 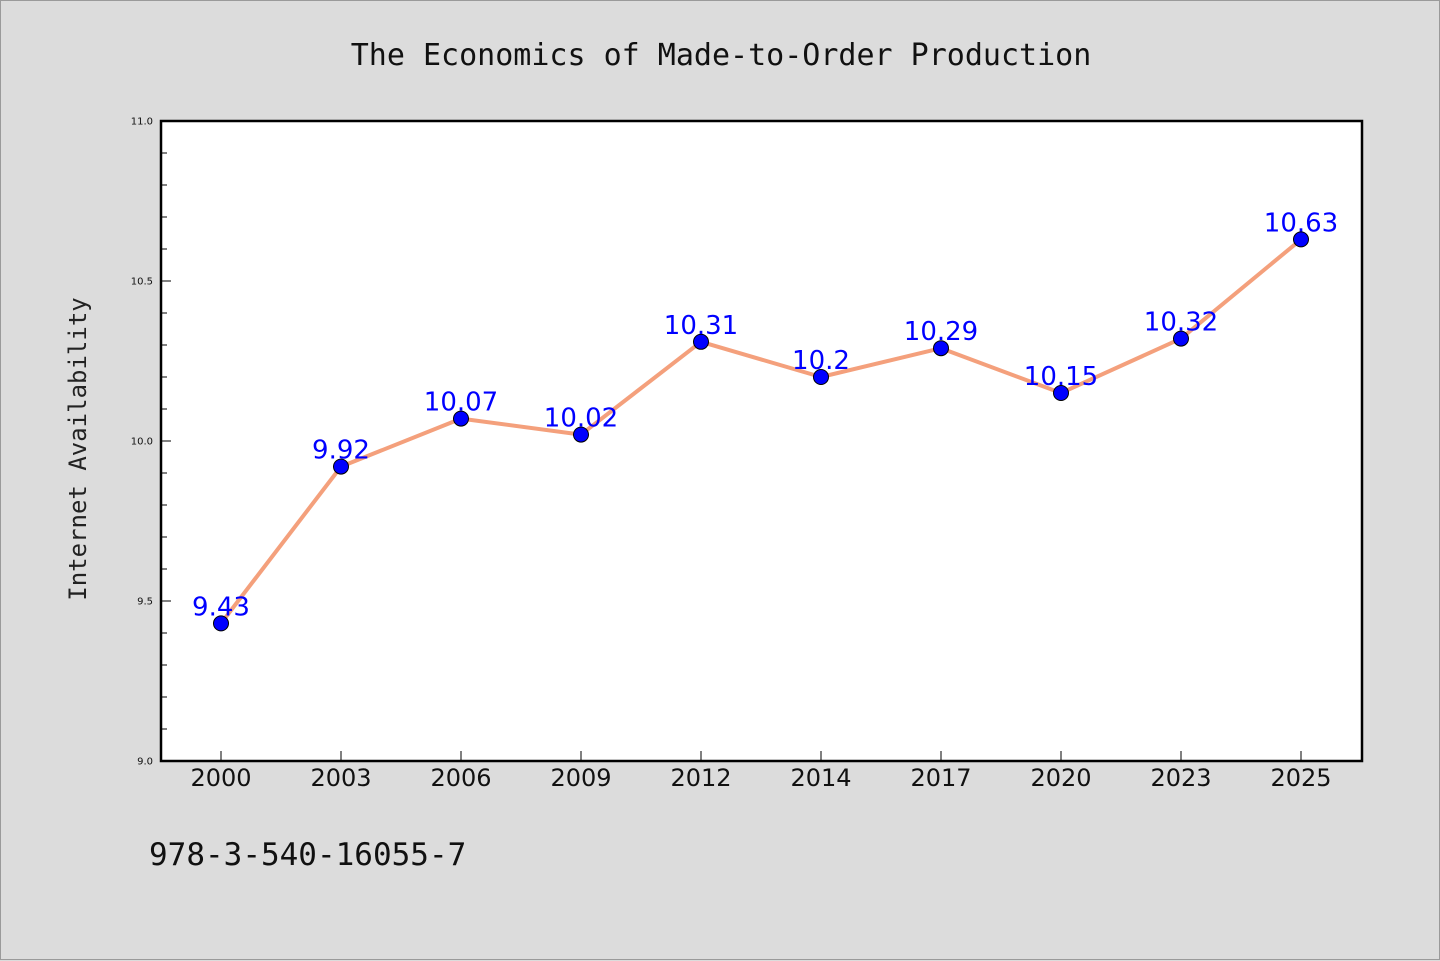 I want to click on x-tick-label: 2017, so click(x=940, y=778).